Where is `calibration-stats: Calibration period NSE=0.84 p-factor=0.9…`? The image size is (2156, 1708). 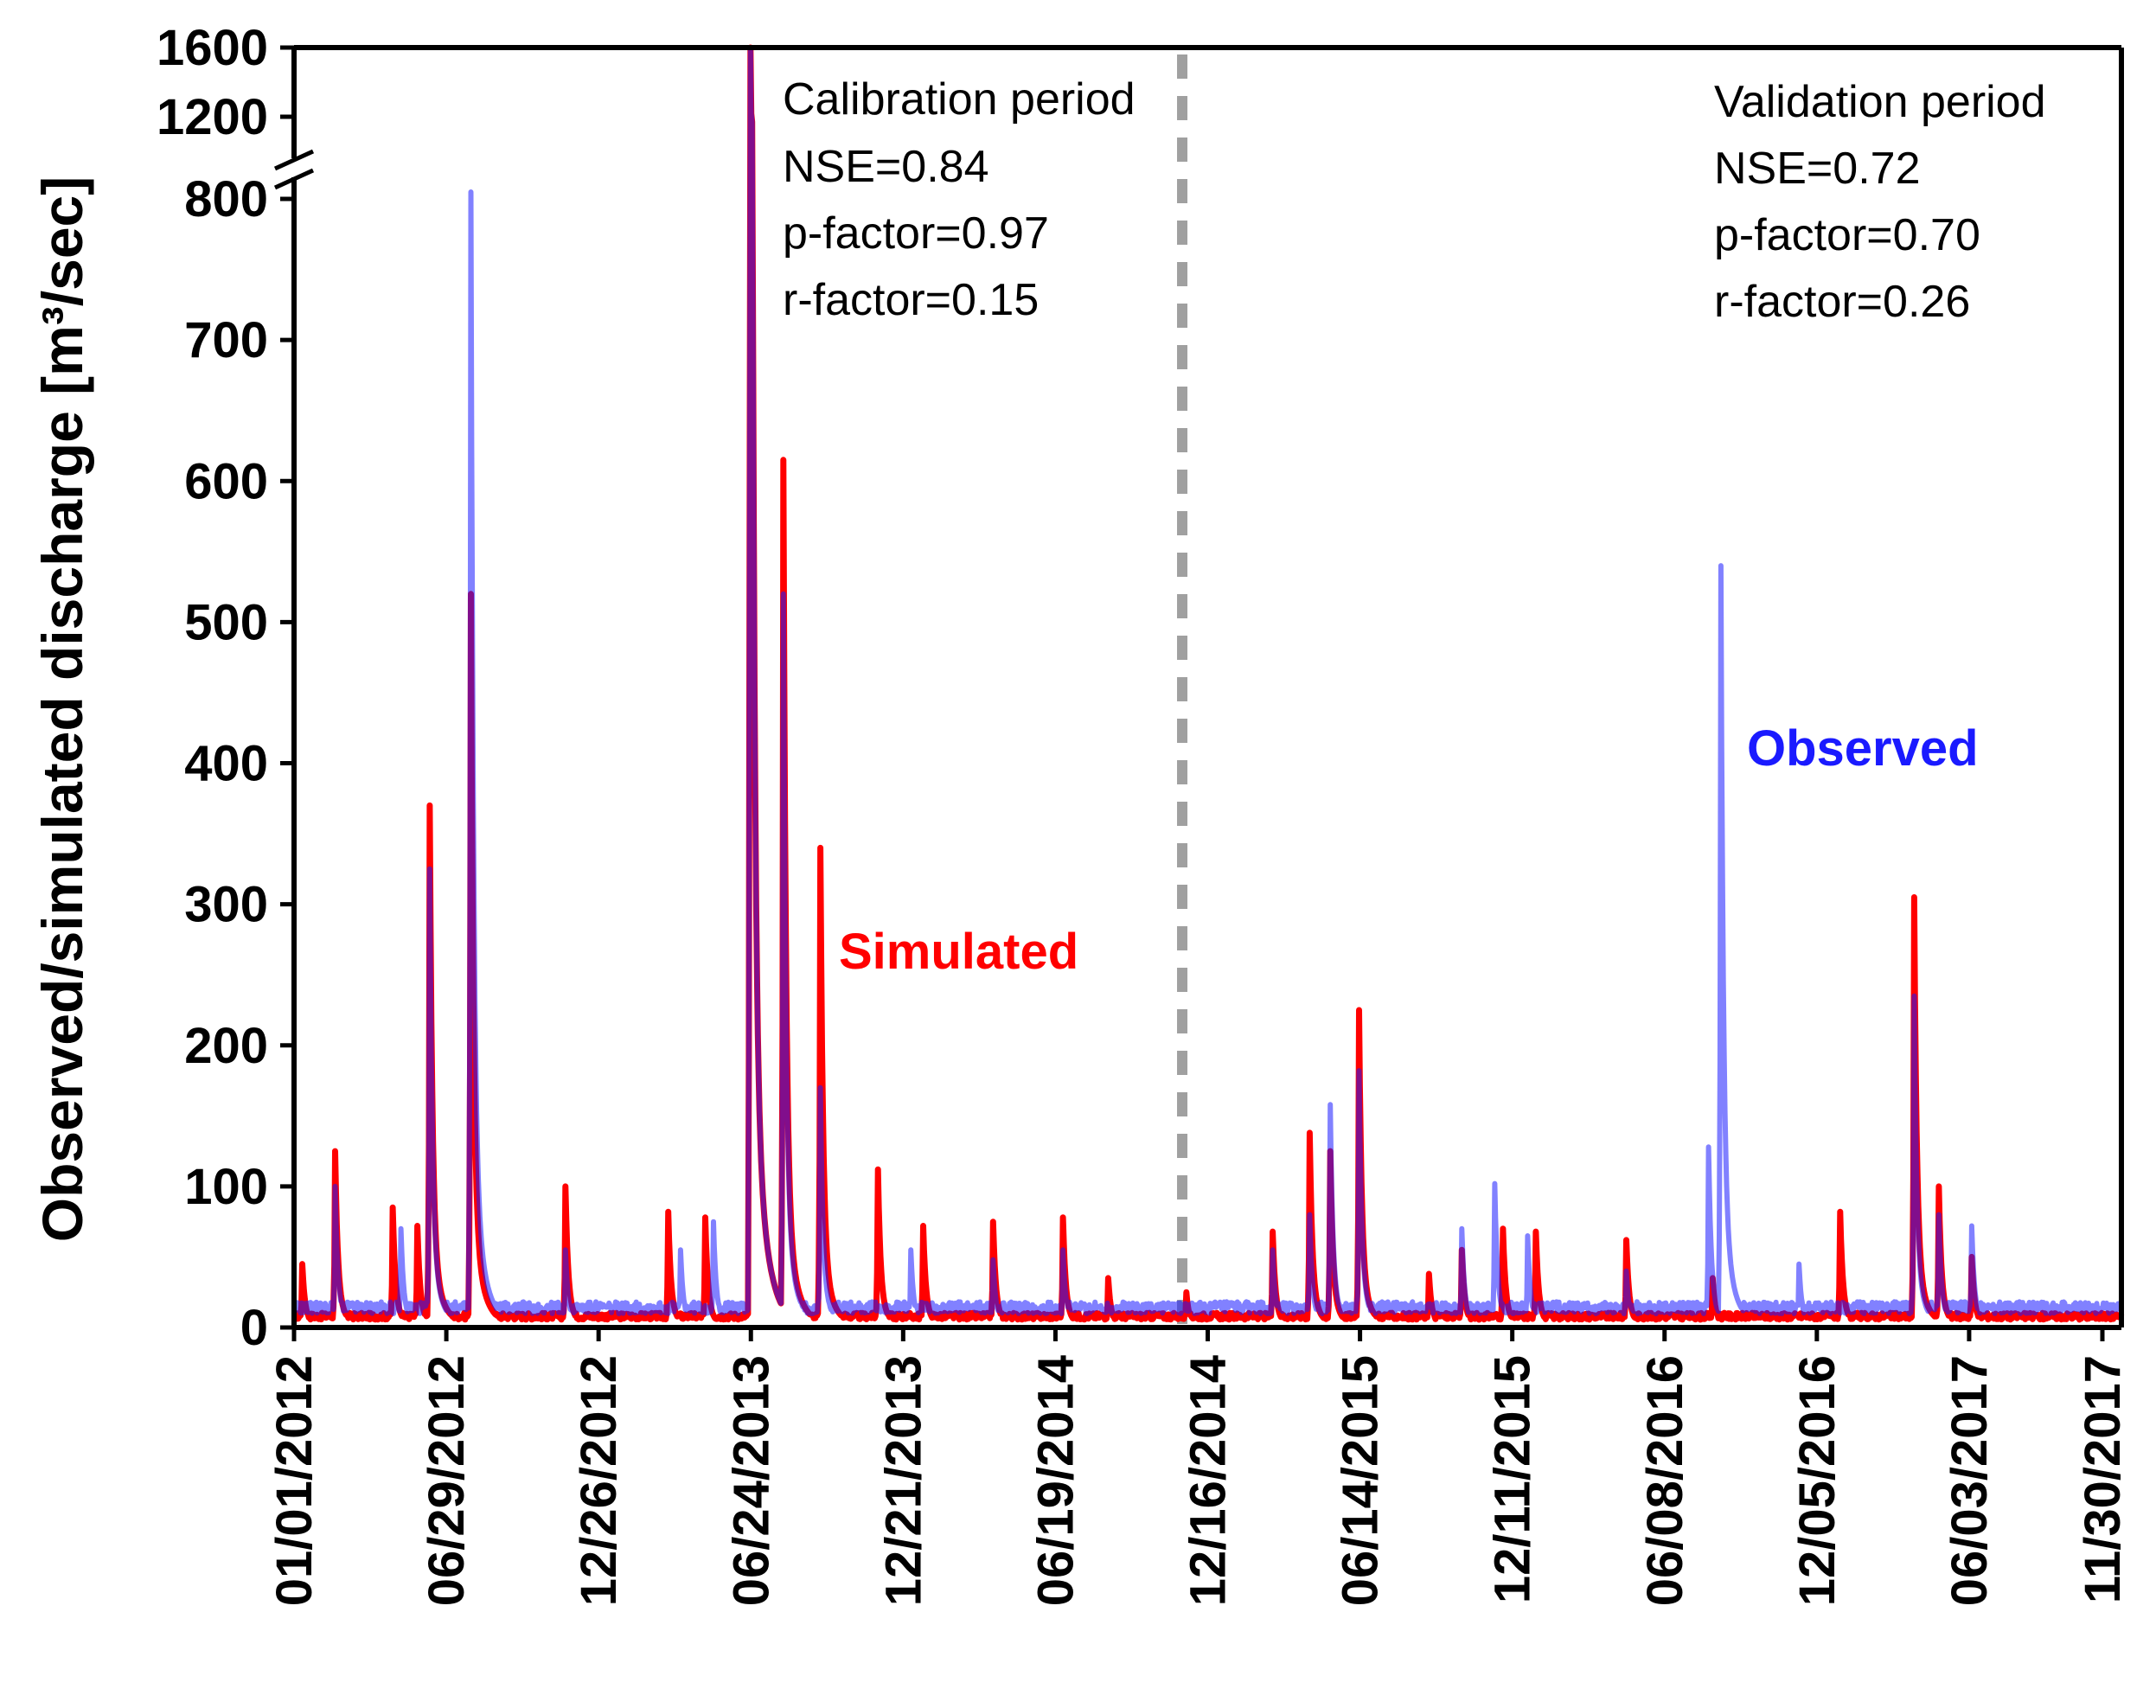 calibration-stats: Calibration period NSE=0.84 p-factor=0.9… is located at coordinates (960, 199).